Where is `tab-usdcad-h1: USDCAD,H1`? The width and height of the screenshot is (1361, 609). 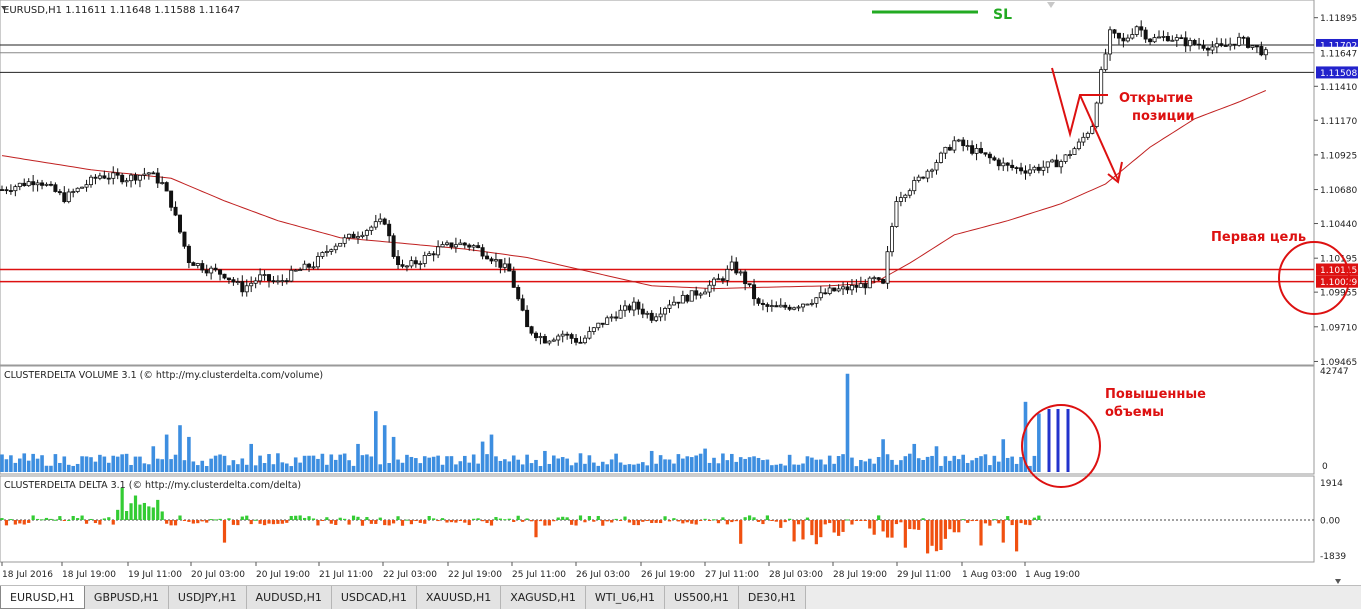 tab-usdcad-h1: USDCAD,H1 is located at coordinates (374, 597).